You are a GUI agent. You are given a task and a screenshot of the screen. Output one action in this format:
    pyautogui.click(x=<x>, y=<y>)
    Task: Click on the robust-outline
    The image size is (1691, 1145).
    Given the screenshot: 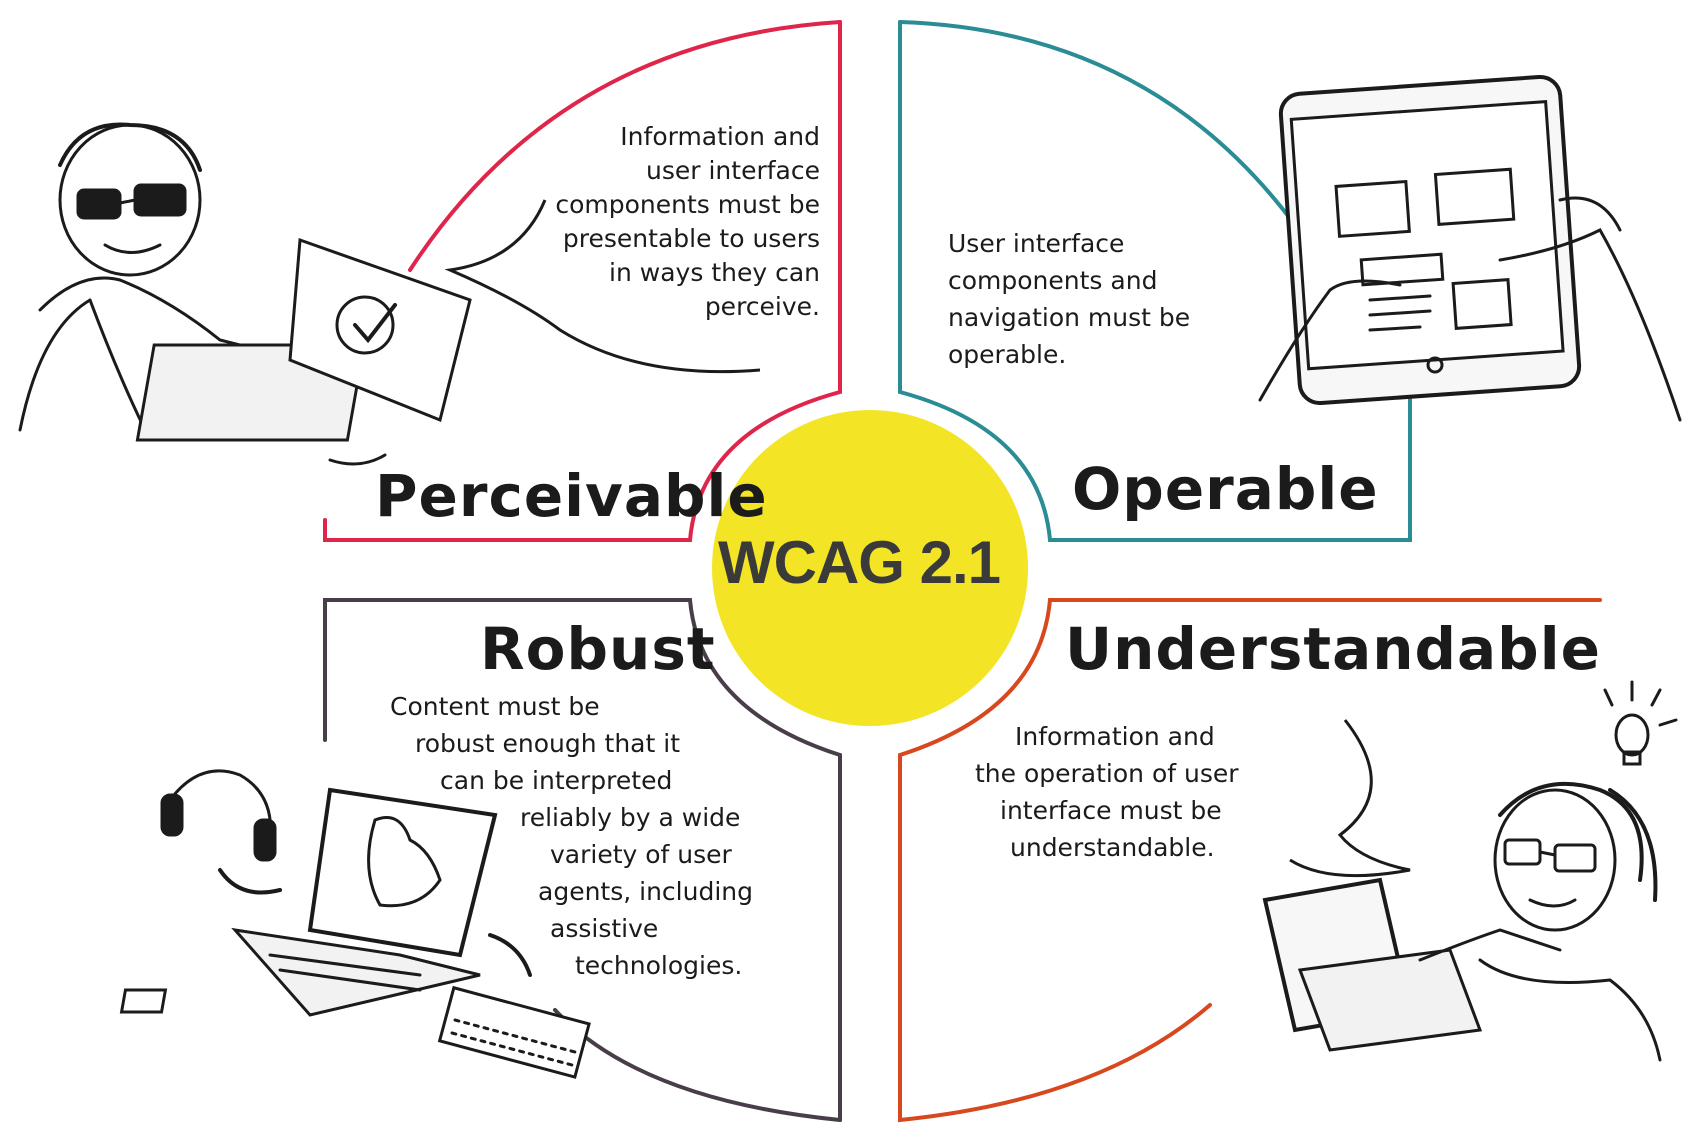 What is the action you would take?
    pyautogui.click(x=582, y=860)
    